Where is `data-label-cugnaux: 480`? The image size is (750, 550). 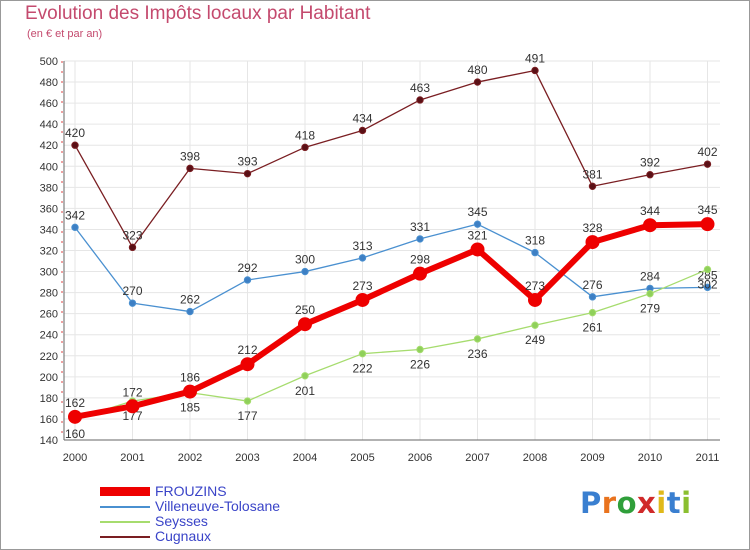 data-label-cugnaux: 480 is located at coordinates (477, 70).